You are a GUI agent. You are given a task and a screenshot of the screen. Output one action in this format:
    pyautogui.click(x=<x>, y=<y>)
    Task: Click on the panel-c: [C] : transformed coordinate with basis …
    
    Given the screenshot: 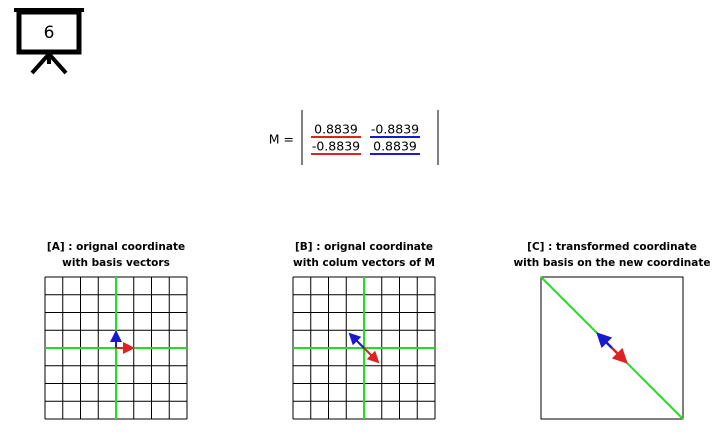 What is the action you would take?
    pyautogui.click(x=612, y=330)
    